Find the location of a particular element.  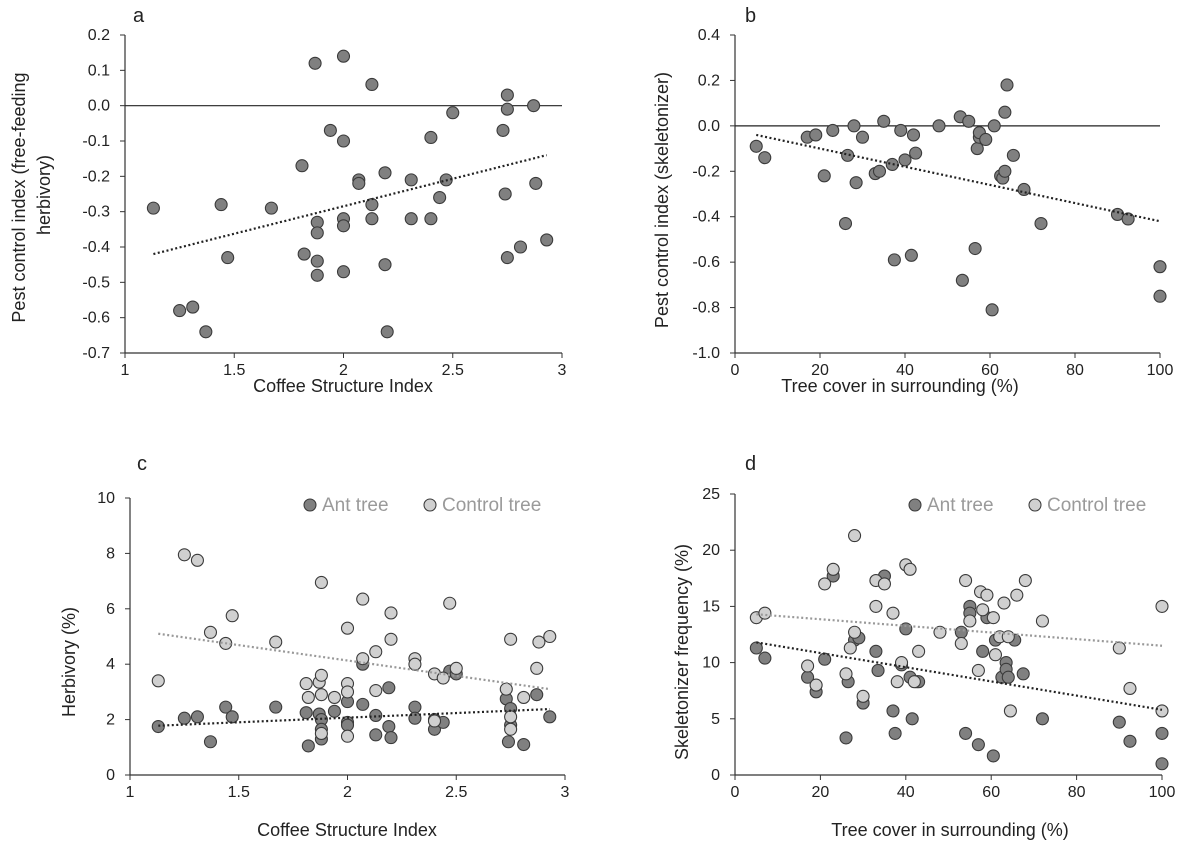

series-control-tree is located at coordinates (959, 623).